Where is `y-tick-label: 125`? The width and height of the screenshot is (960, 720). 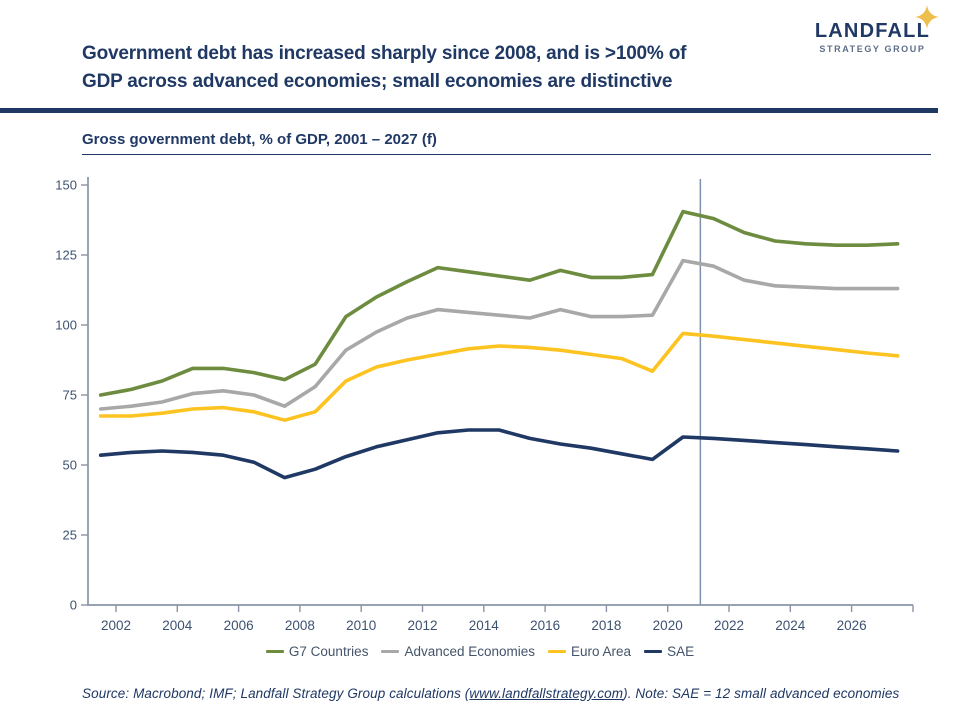
y-tick-label: 125 is located at coordinates (66, 255).